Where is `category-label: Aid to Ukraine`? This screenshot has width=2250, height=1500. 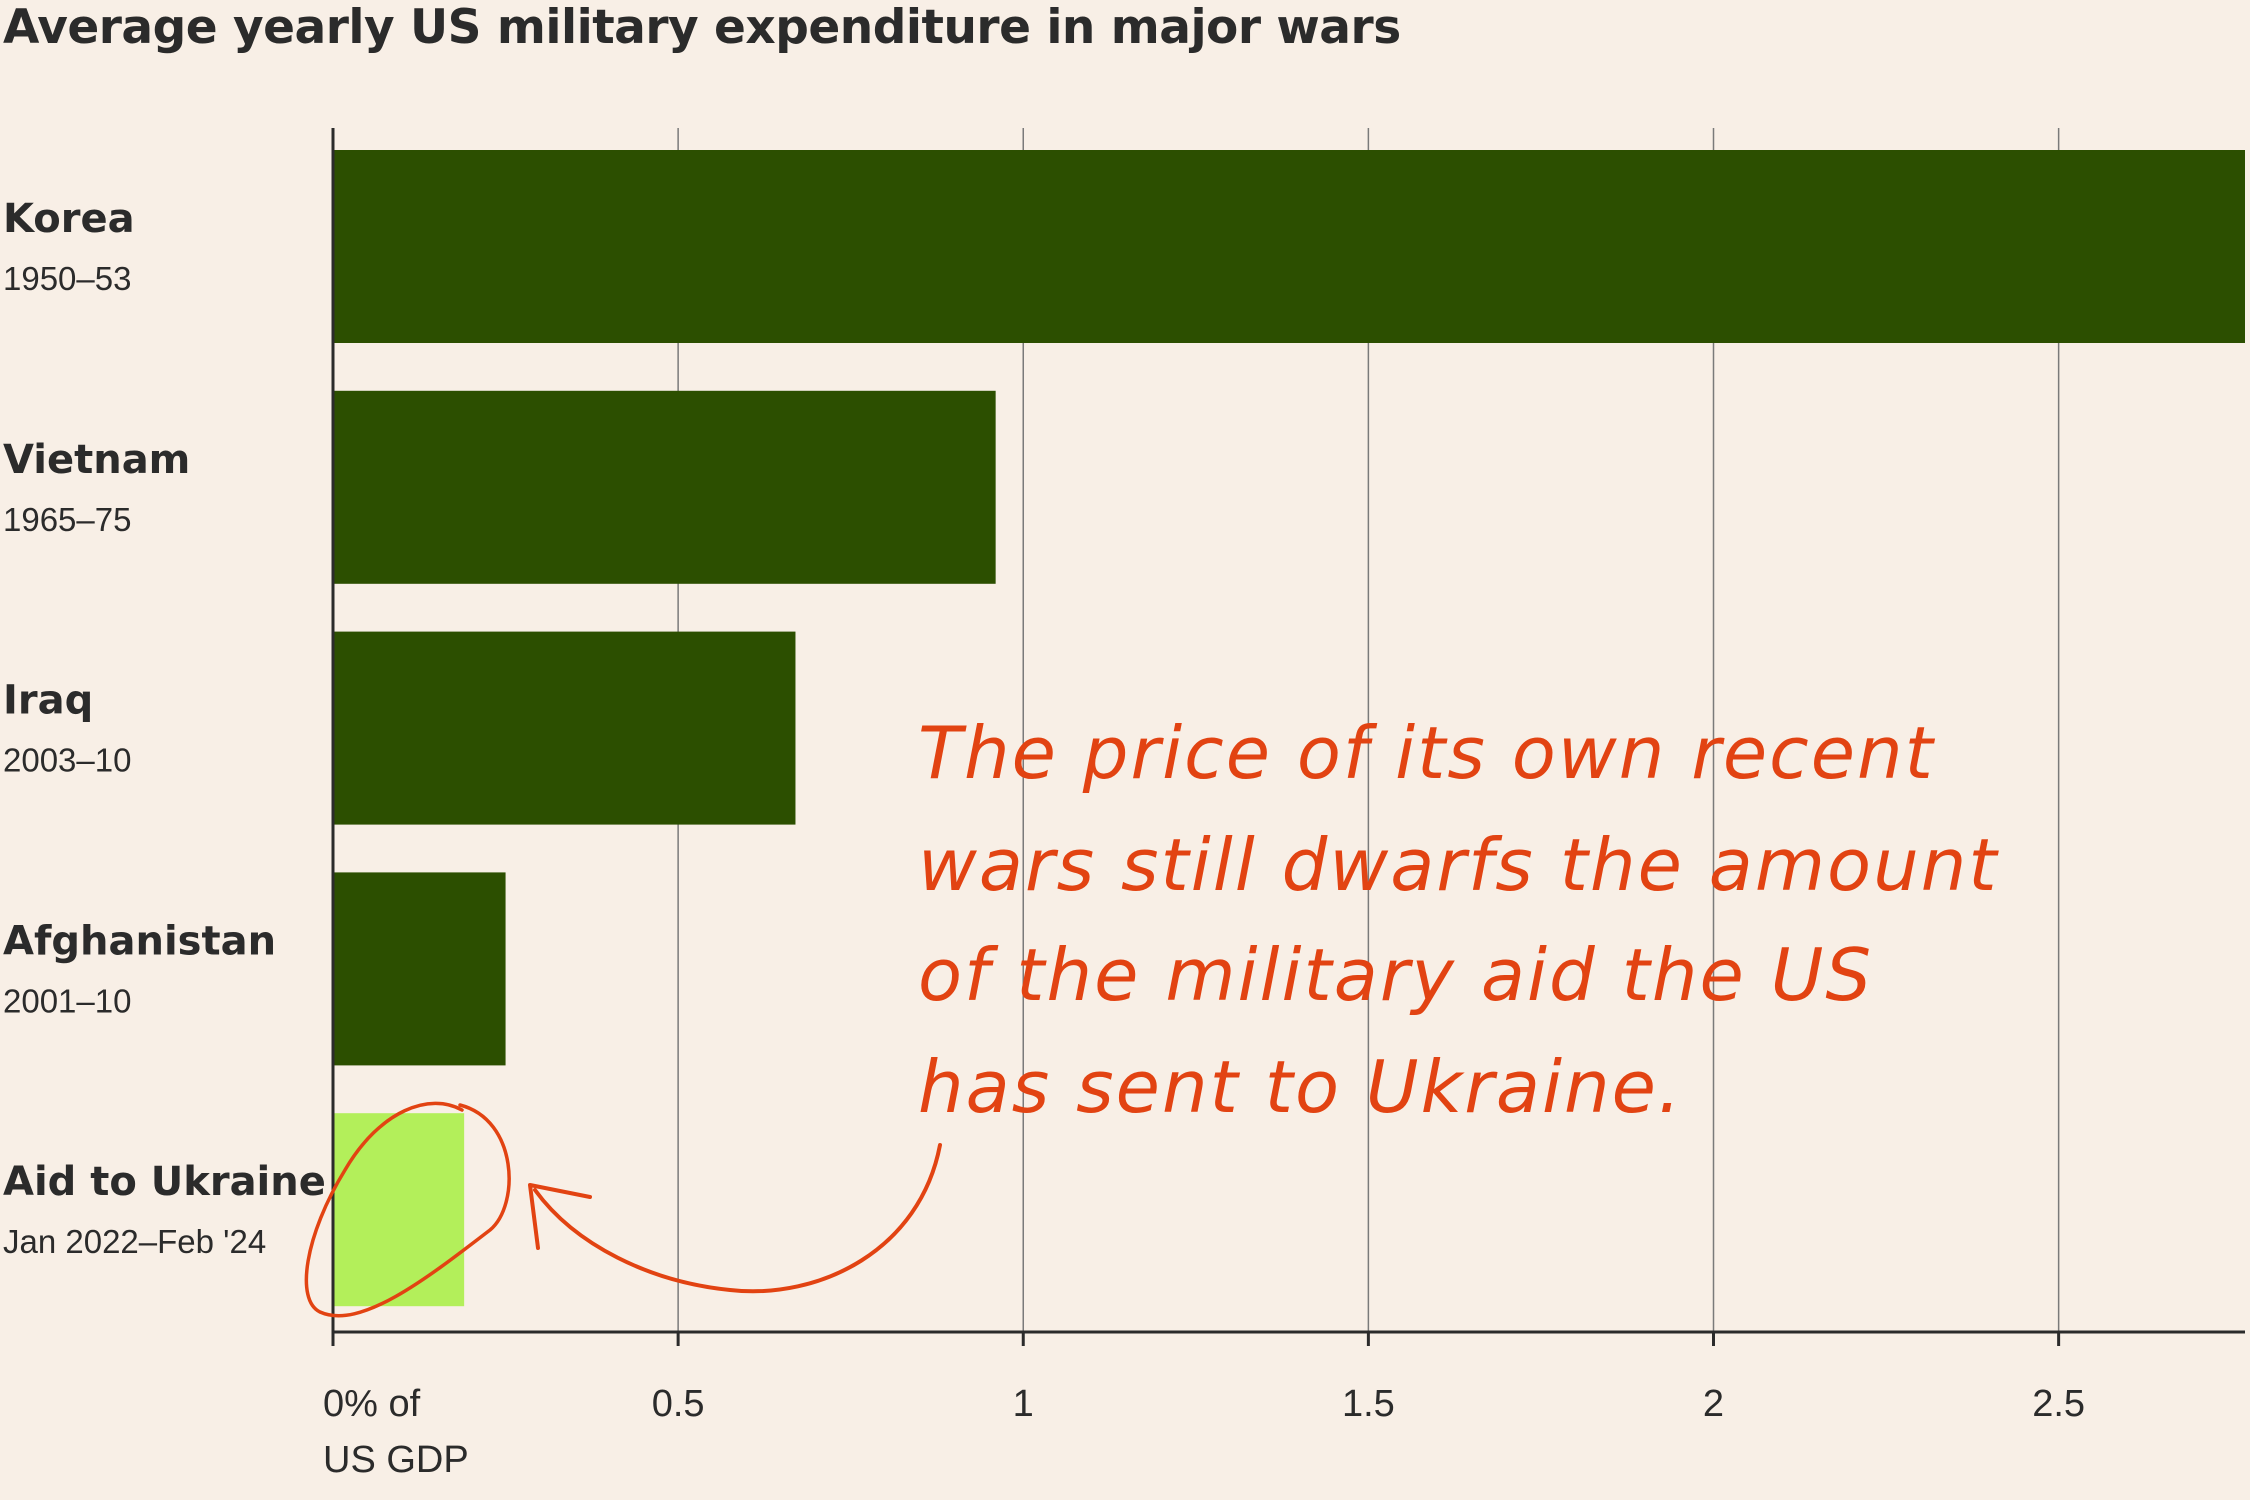
category-label: Aid to Ukraine is located at coordinates (164, 1182).